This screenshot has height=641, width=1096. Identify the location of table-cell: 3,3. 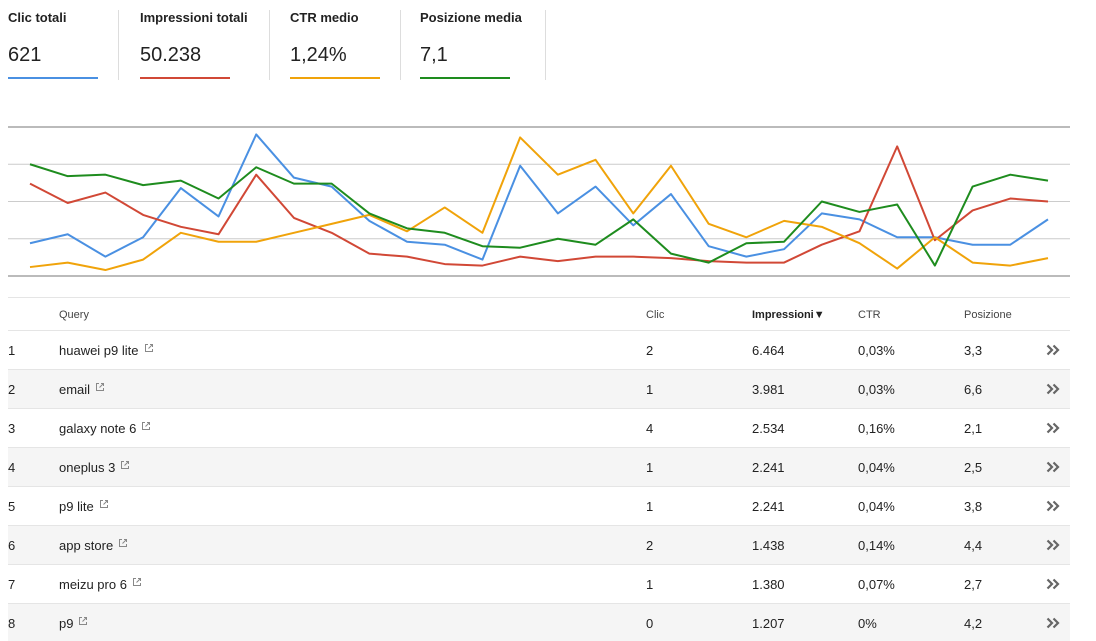
(973, 350).